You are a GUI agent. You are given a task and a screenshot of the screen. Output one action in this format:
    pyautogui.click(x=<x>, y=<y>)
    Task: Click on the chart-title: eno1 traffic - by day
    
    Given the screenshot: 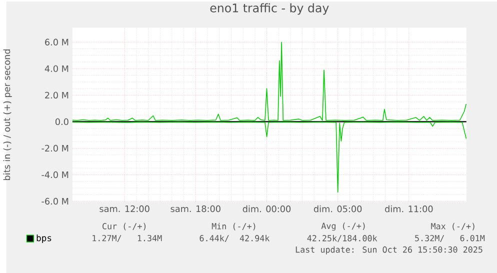 What is the action you would take?
    pyautogui.click(x=269, y=9)
    